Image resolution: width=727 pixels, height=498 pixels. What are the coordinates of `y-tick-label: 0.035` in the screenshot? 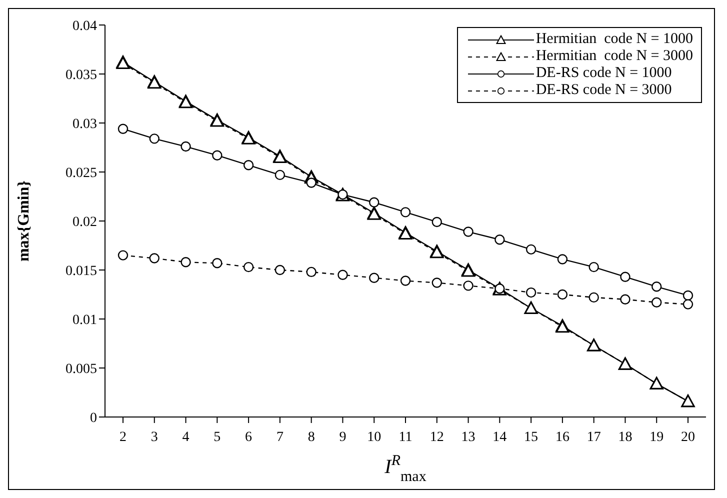 It's located at (81, 75).